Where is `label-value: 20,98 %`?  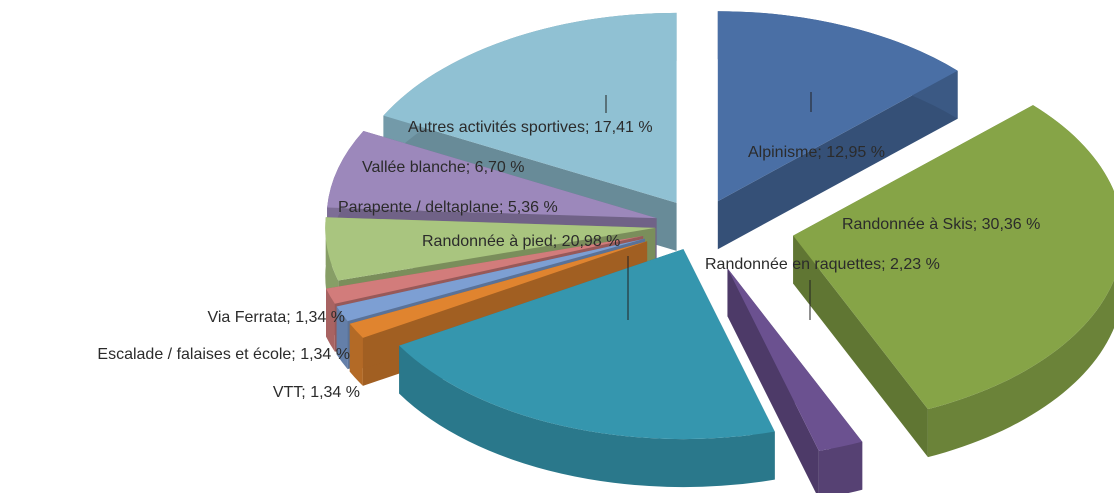
label-value: 20,98 % is located at coordinates (591, 241).